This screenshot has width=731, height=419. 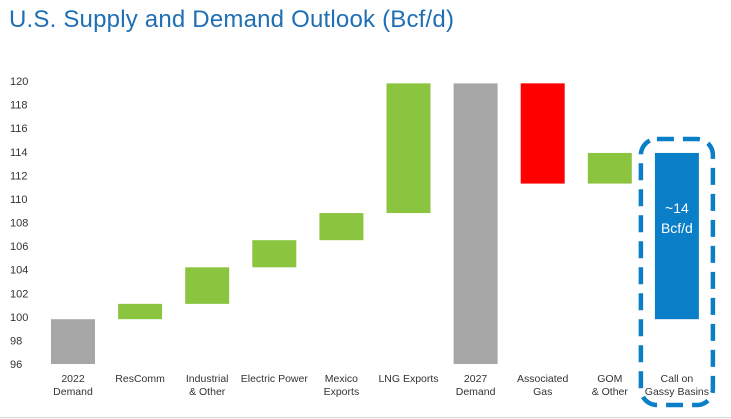 What do you see at coordinates (19, 247) in the screenshot?
I see `y-tick-label-106: 106` at bounding box center [19, 247].